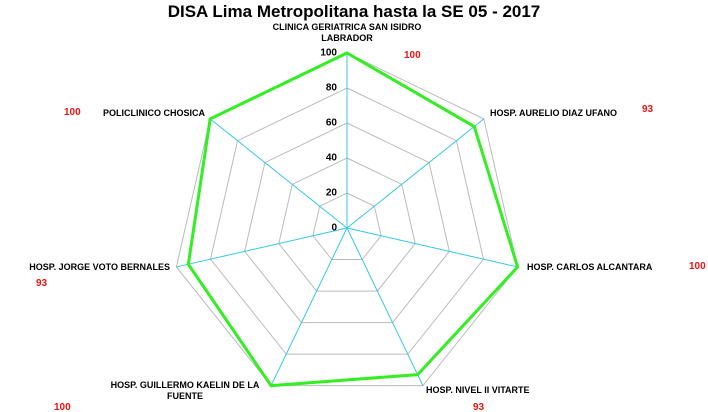 The height and width of the screenshot is (412, 708). Describe the element at coordinates (332, 123) in the screenshot. I see `y-tick-label: 60` at that location.